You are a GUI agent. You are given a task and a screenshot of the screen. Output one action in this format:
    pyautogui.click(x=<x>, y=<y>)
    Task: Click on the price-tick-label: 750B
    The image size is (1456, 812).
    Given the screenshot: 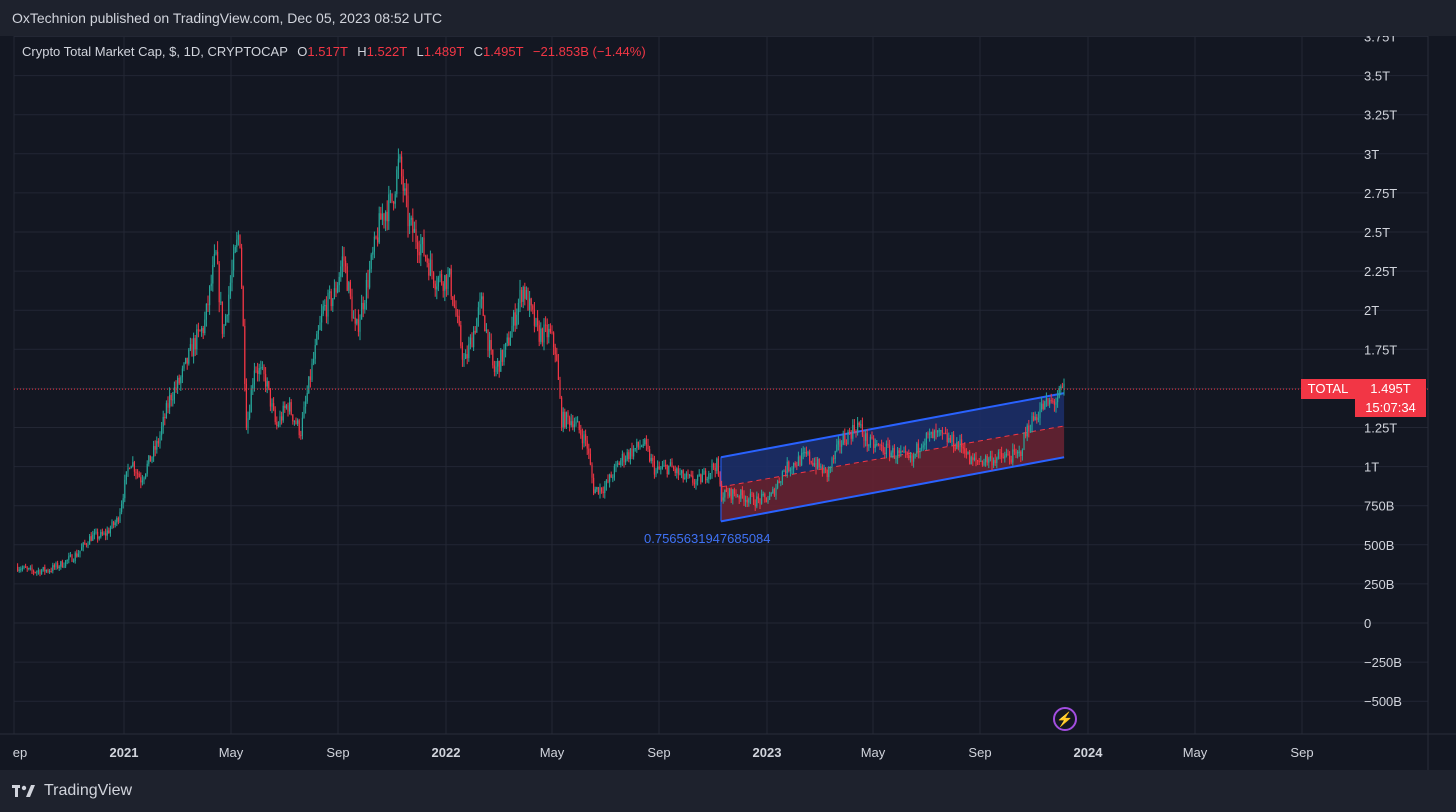 What is the action you would take?
    pyautogui.click(x=1379, y=506)
    